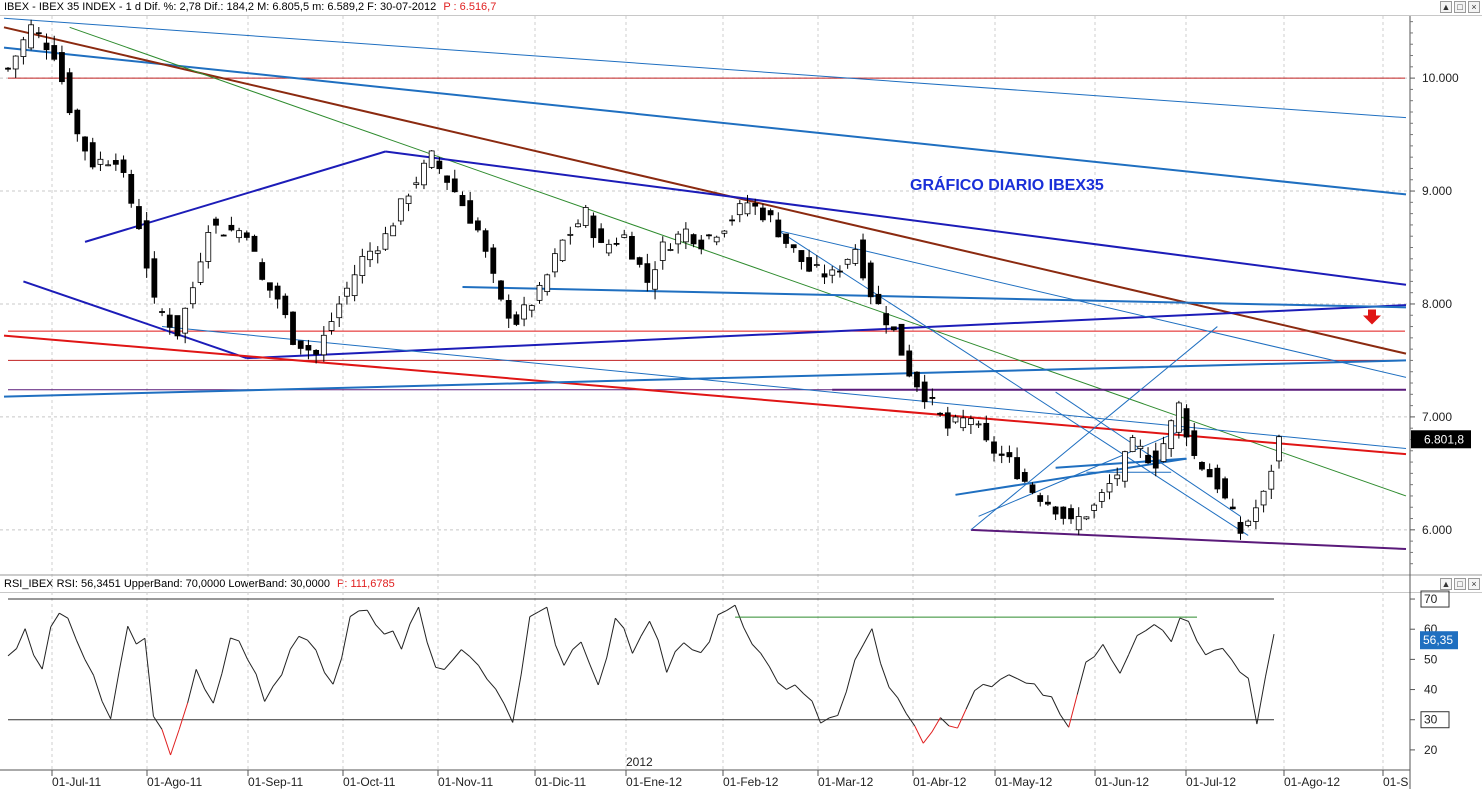  I want to click on rsi-band-box, so click(1435, 599).